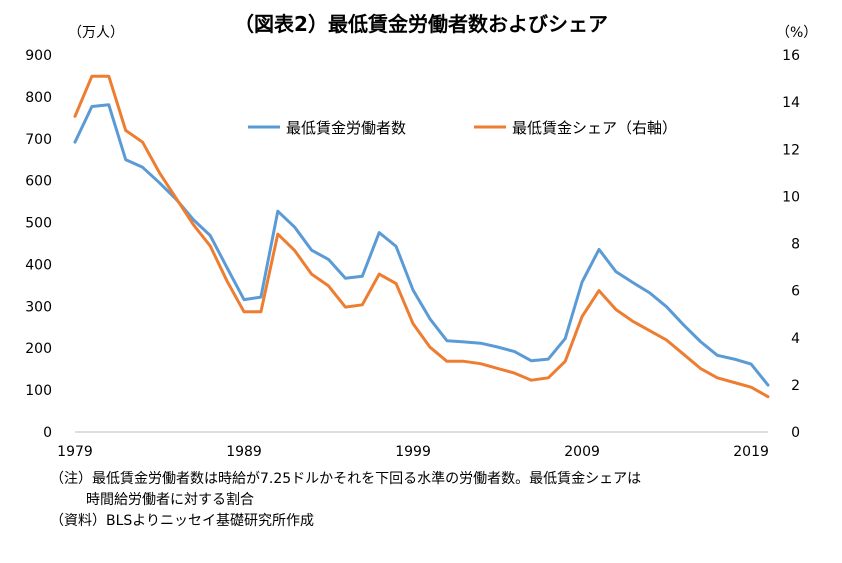 The image size is (842, 563). What do you see at coordinates (462, 128) in the screenshot?
I see `legend: 最低賃金労働者数 最低賃金シェア（右軸）` at bounding box center [462, 128].